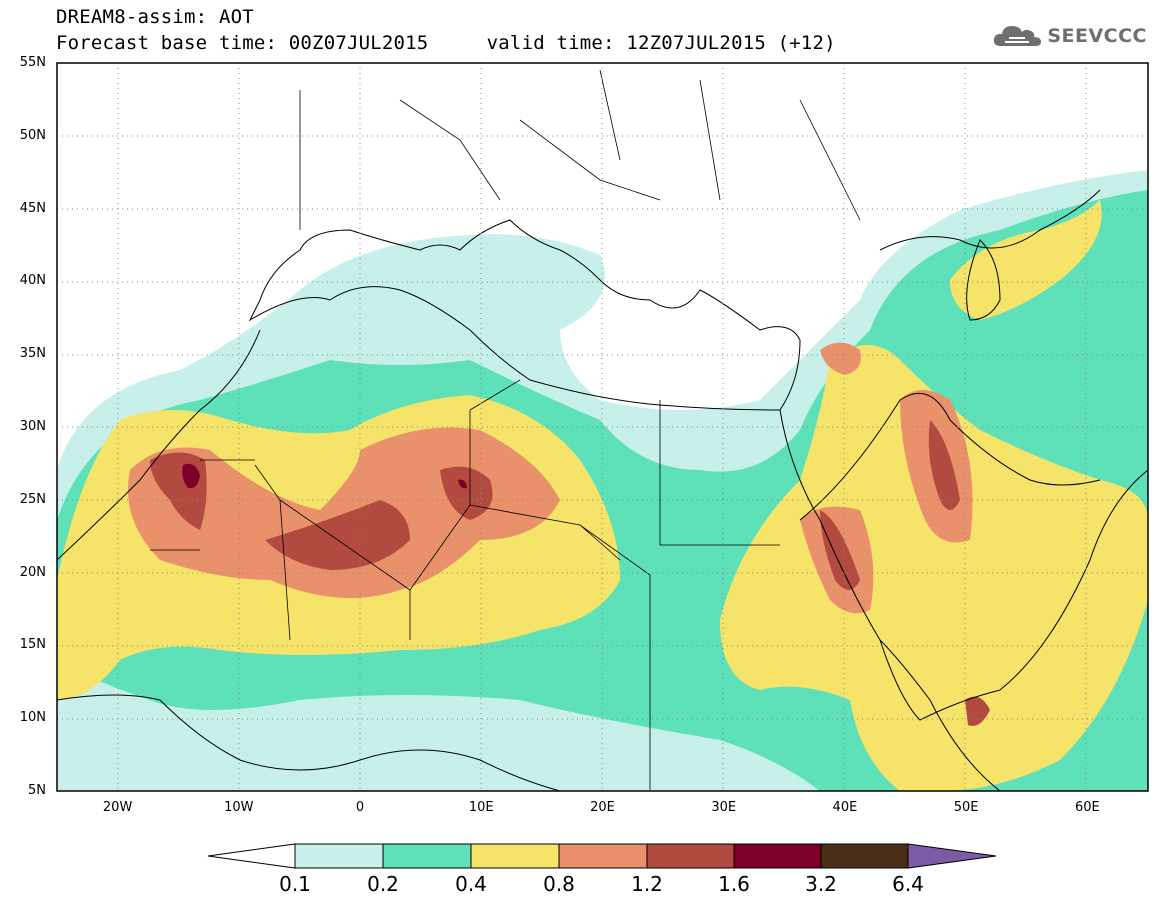 Image resolution: width=1165 pixels, height=905 pixels. Describe the element at coordinates (32, 572) in the screenshot. I see `lat-tick-label: 20N` at that location.